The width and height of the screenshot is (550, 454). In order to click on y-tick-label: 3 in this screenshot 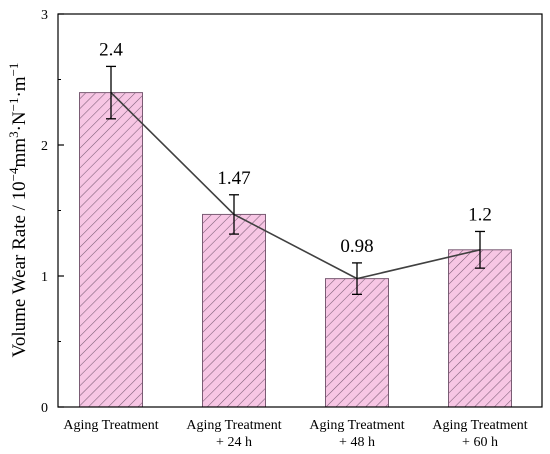, I will do `click(44, 15)`.